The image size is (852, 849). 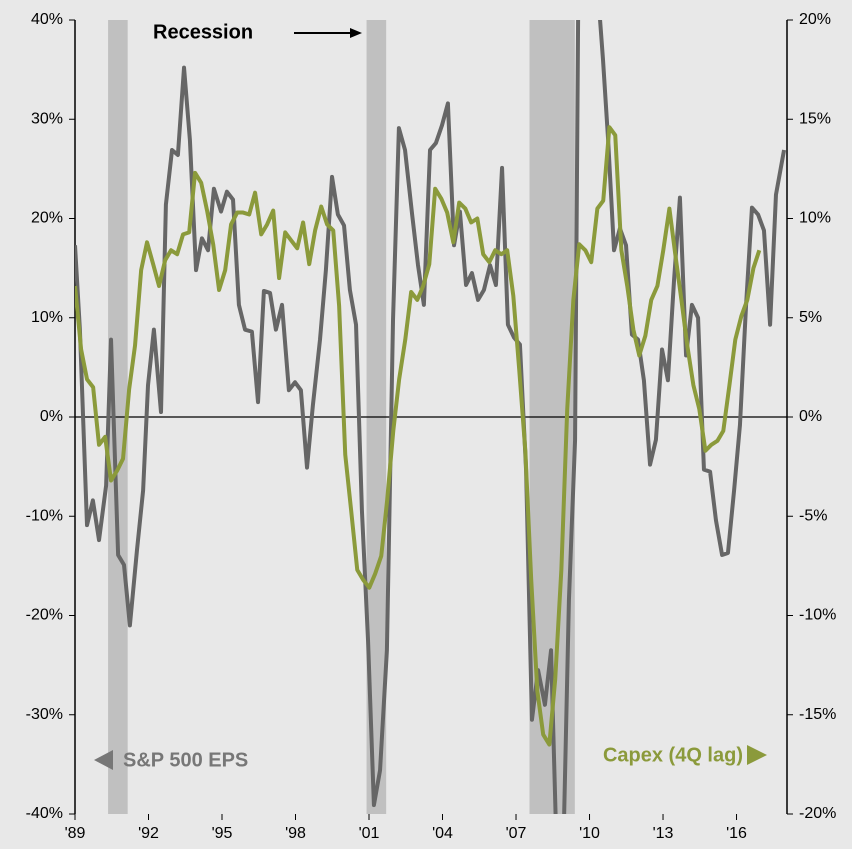 I want to click on y-tick-label: -30%, so click(x=44, y=714).